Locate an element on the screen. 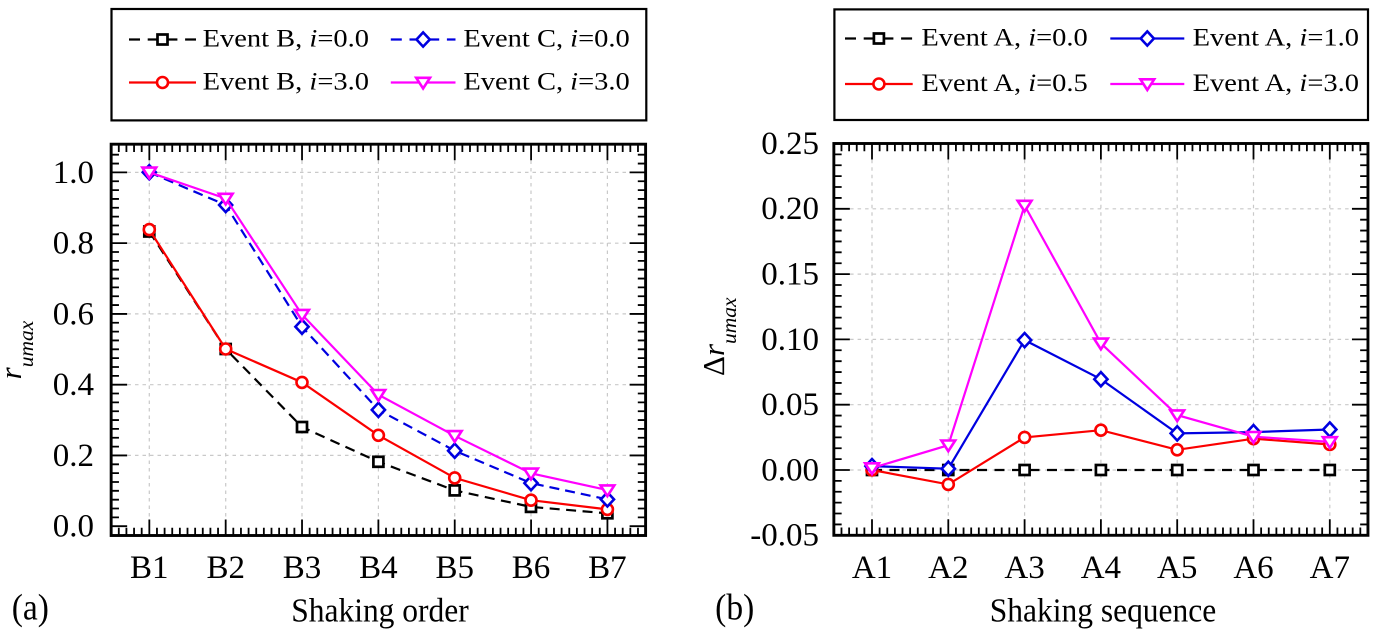 The image size is (1376, 637). svg-text: Shaking sequence is located at coordinates (1103, 611).